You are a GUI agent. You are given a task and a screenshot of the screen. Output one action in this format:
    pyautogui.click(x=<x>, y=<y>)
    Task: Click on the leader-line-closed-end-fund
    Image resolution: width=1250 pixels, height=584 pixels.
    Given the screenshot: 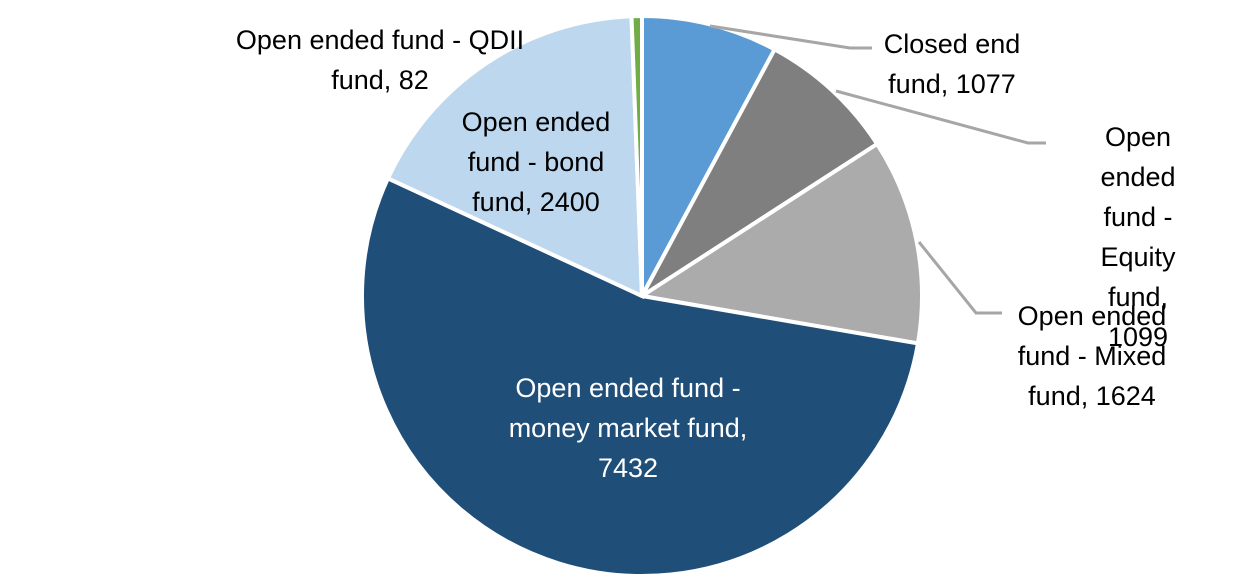 What is the action you would take?
    pyautogui.click(x=790, y=37)
    